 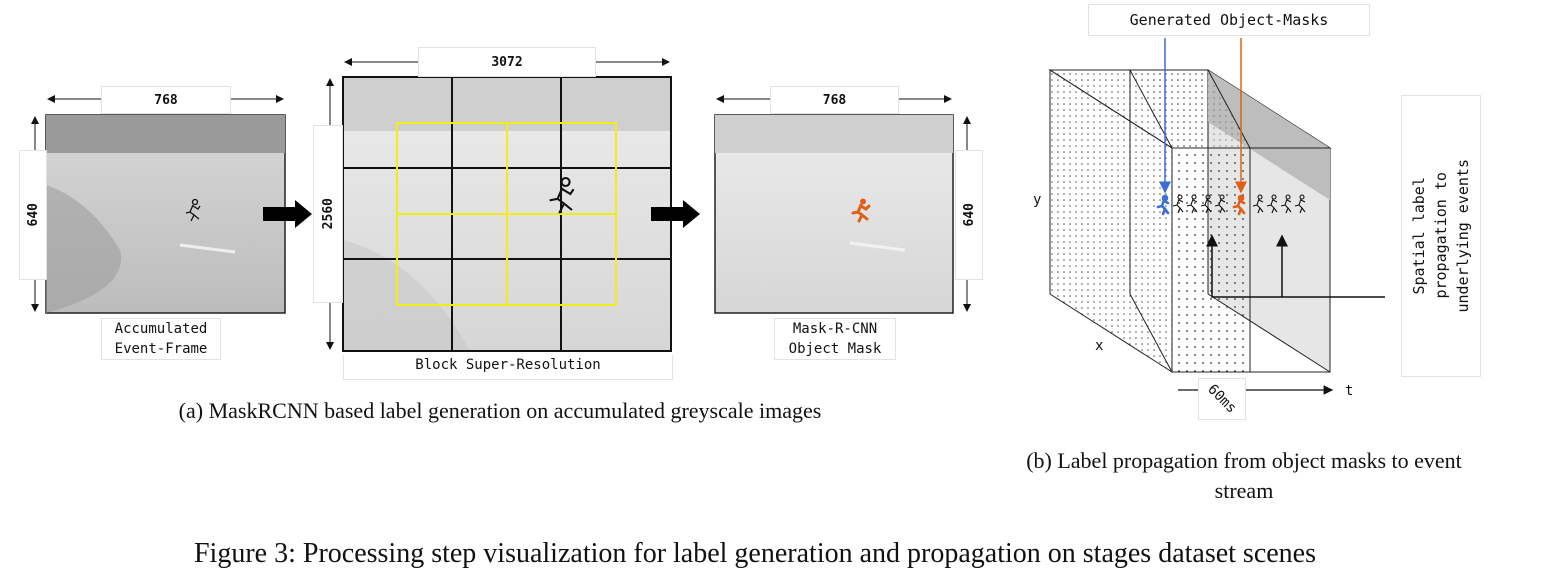 I want to click on frame2-highlight-blocks, so click(x=506, y=214).